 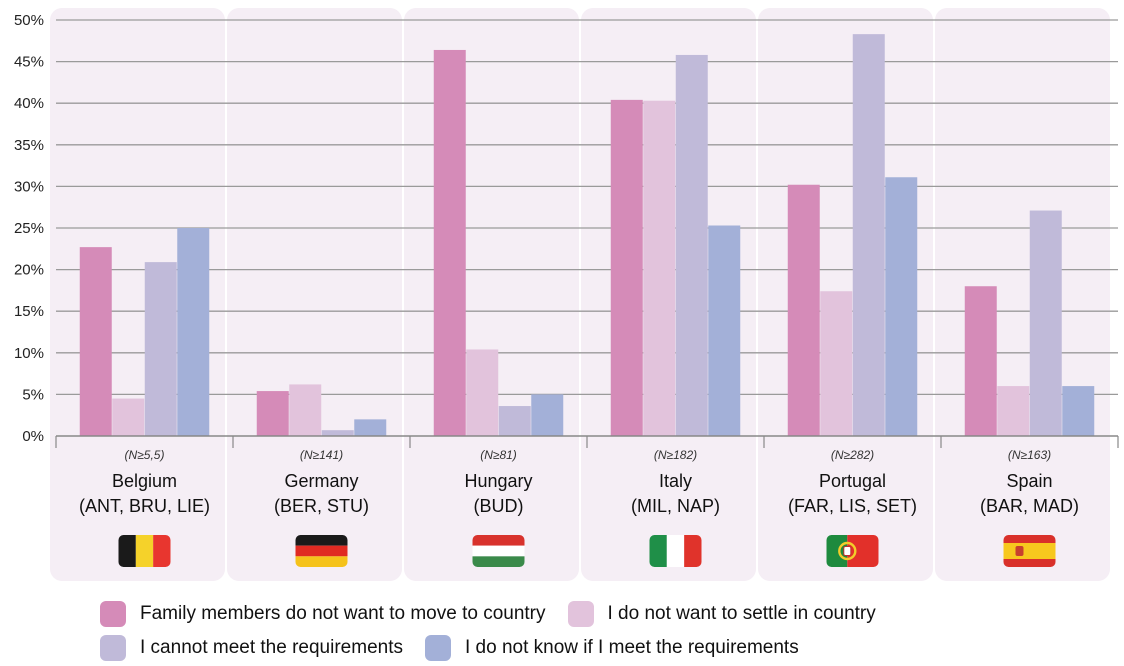 I want to click on y-tick-label: 30%, so click(x=29, y=186).